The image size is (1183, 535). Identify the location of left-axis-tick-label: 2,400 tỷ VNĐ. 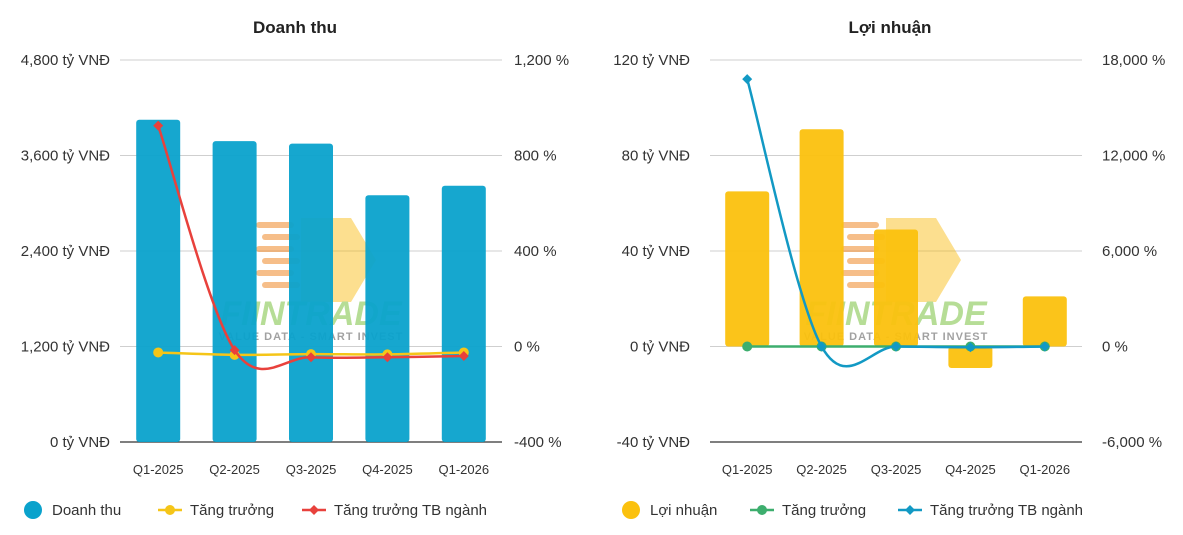
(65, 251).